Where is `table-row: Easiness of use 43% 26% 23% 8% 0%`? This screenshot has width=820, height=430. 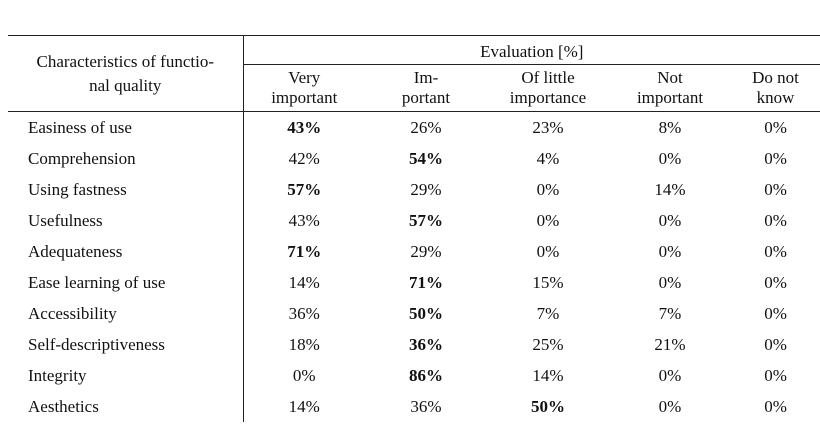
table-row: Easiness of use 43% 26% 23% 8% 0% is located at coordinates (414, 127).